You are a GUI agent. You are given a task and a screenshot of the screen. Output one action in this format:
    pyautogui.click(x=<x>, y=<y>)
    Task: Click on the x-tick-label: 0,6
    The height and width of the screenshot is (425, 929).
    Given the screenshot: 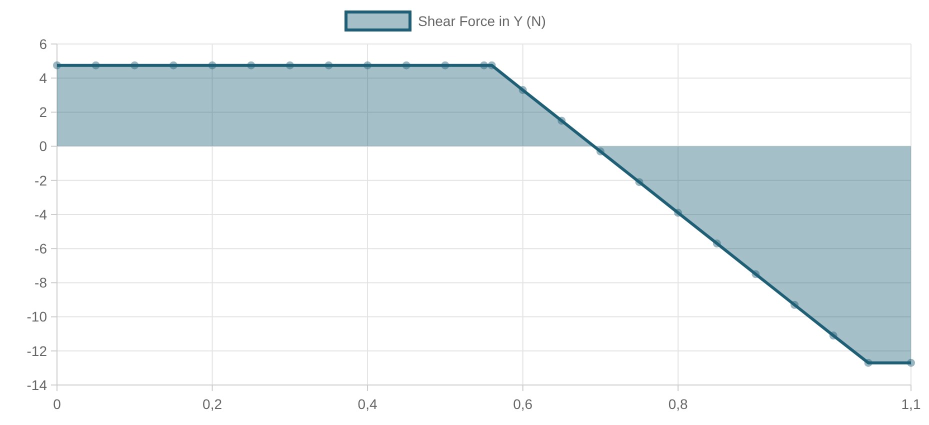 What is the action you would take?
    pyautogui.click(x=523, y=404)
    